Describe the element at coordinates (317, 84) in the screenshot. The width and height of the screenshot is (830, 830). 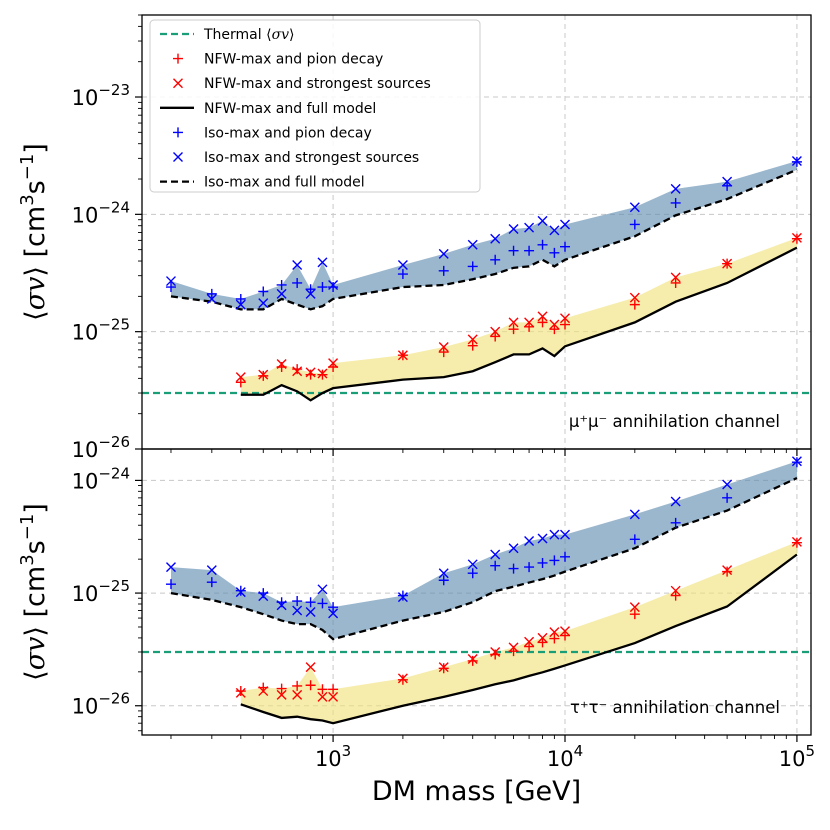
I see `legend-label: NFW-max and strongest sources` at that location.